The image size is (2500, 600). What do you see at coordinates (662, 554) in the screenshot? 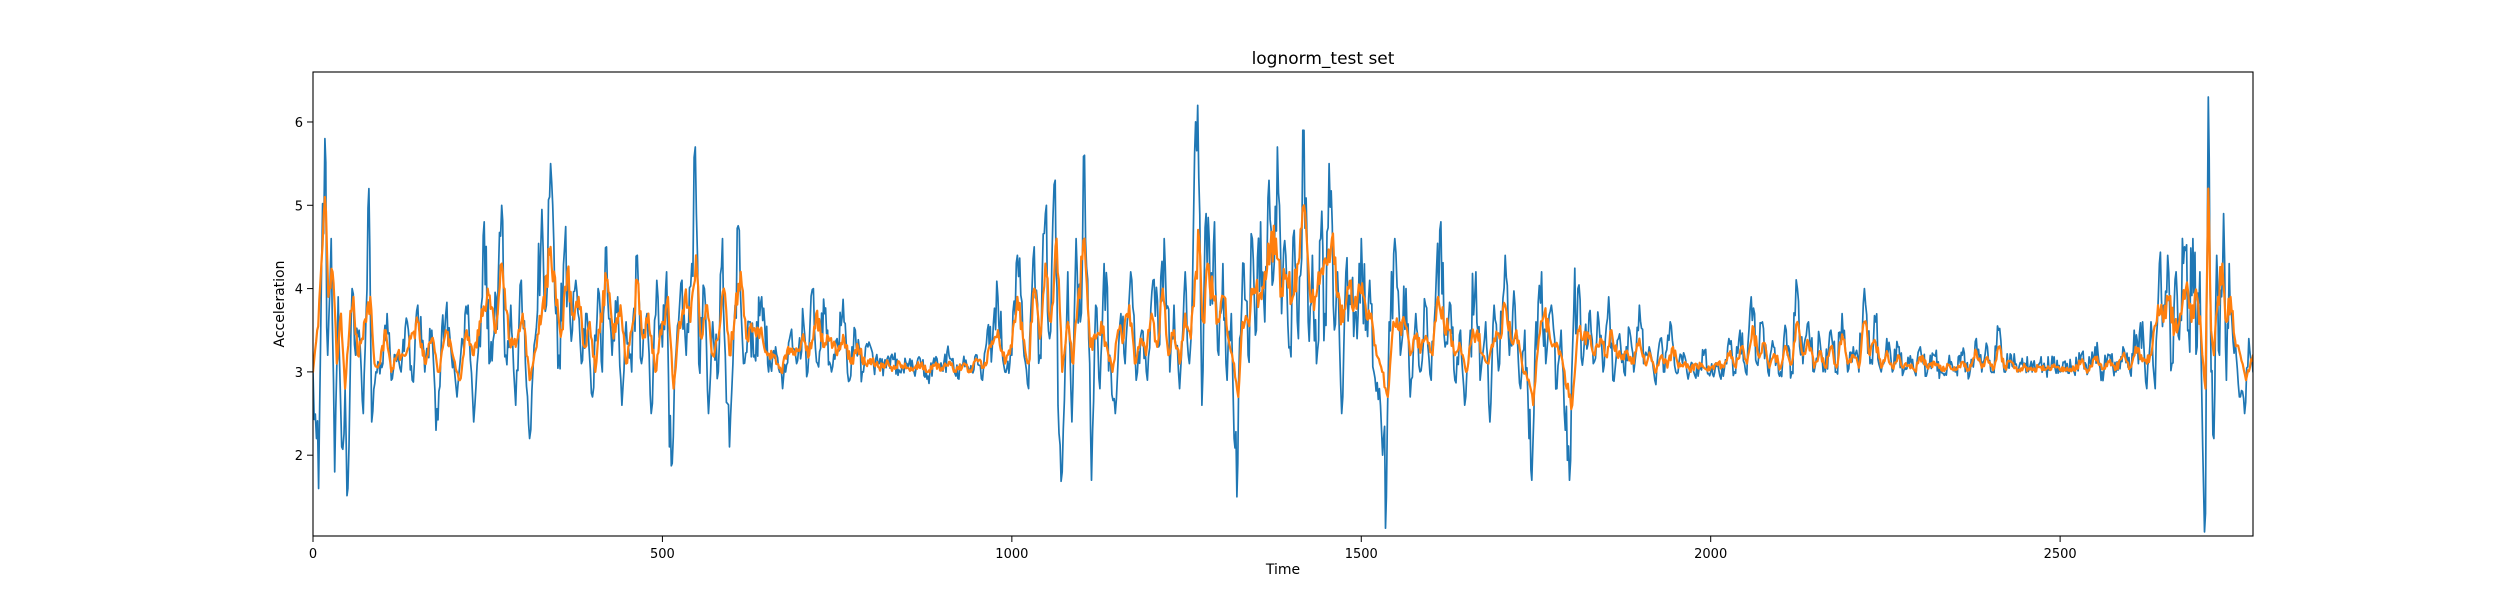
I see `x-tick-label: 500` at bounding box center [662, 554].